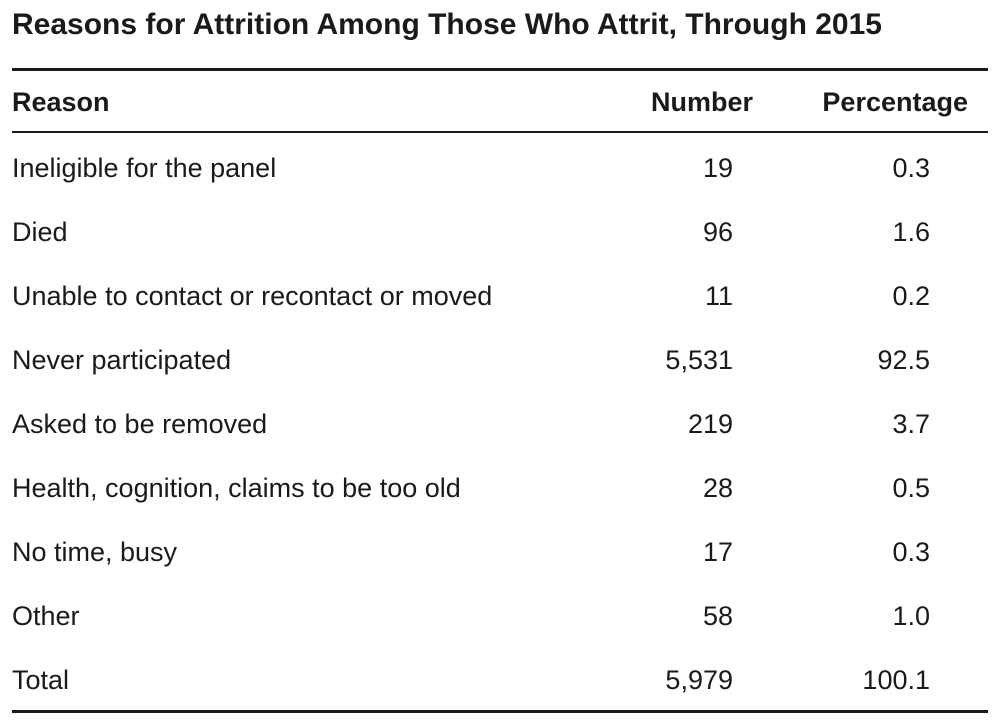  Describe the element at coordinates (500, 69) in the screenshot. I see `top-rule` at that location.